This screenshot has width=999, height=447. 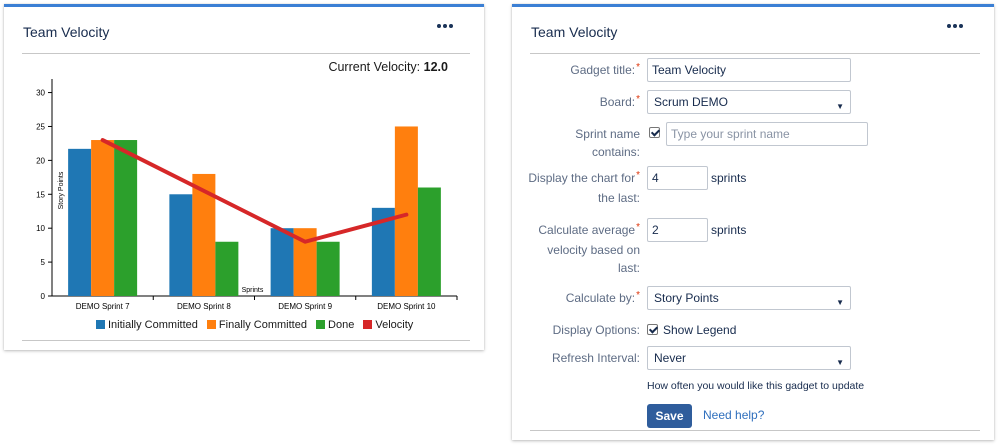 What do you see at coordinates (43, 262) in the screenshot?
I see `y-tick-label: 5` at bounding box center [43, 262].